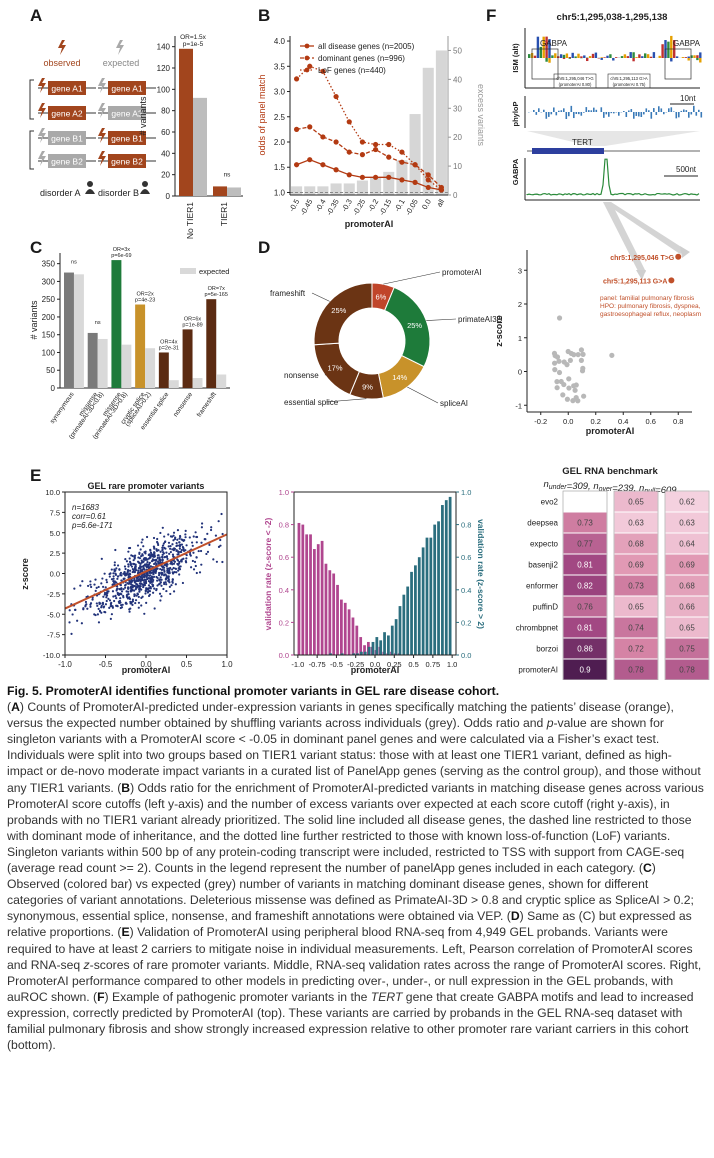 Image resolution: width=714 pixels, height=1158 pixels. Describe the element at coordinates (636, 649) in the screenshot. I see `heatmap-cell-value: 0.72` at that location.